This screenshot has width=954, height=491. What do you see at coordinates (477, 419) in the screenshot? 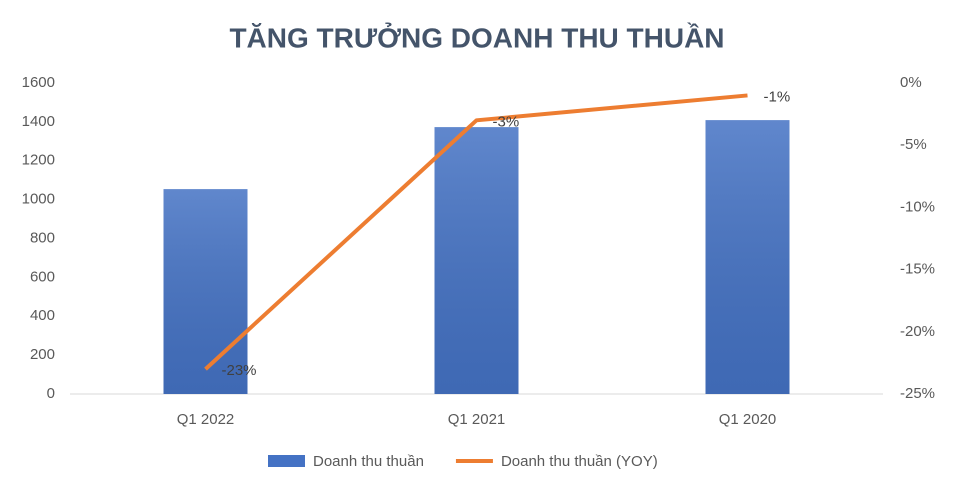
I see `x-tick-label: Q1 2021` at bounding box center [477, 419].